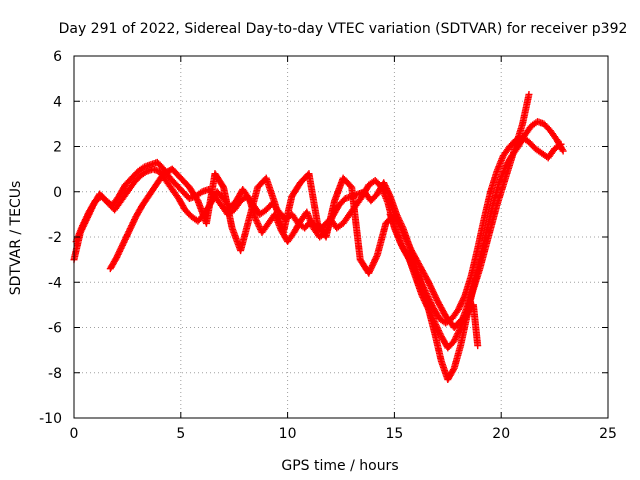  I want to click on y-axis-label: SDTVAR / TECUs, so click(16, 238).